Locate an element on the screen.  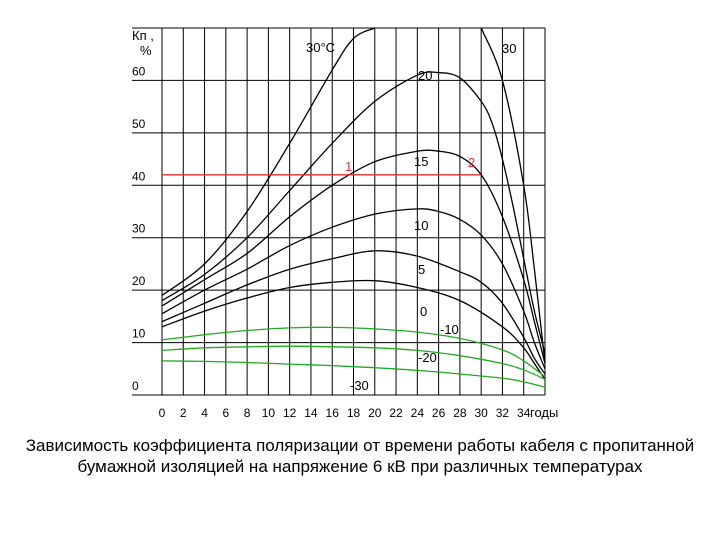
x-axis-unit: годы is located at coordinates (544, 412).